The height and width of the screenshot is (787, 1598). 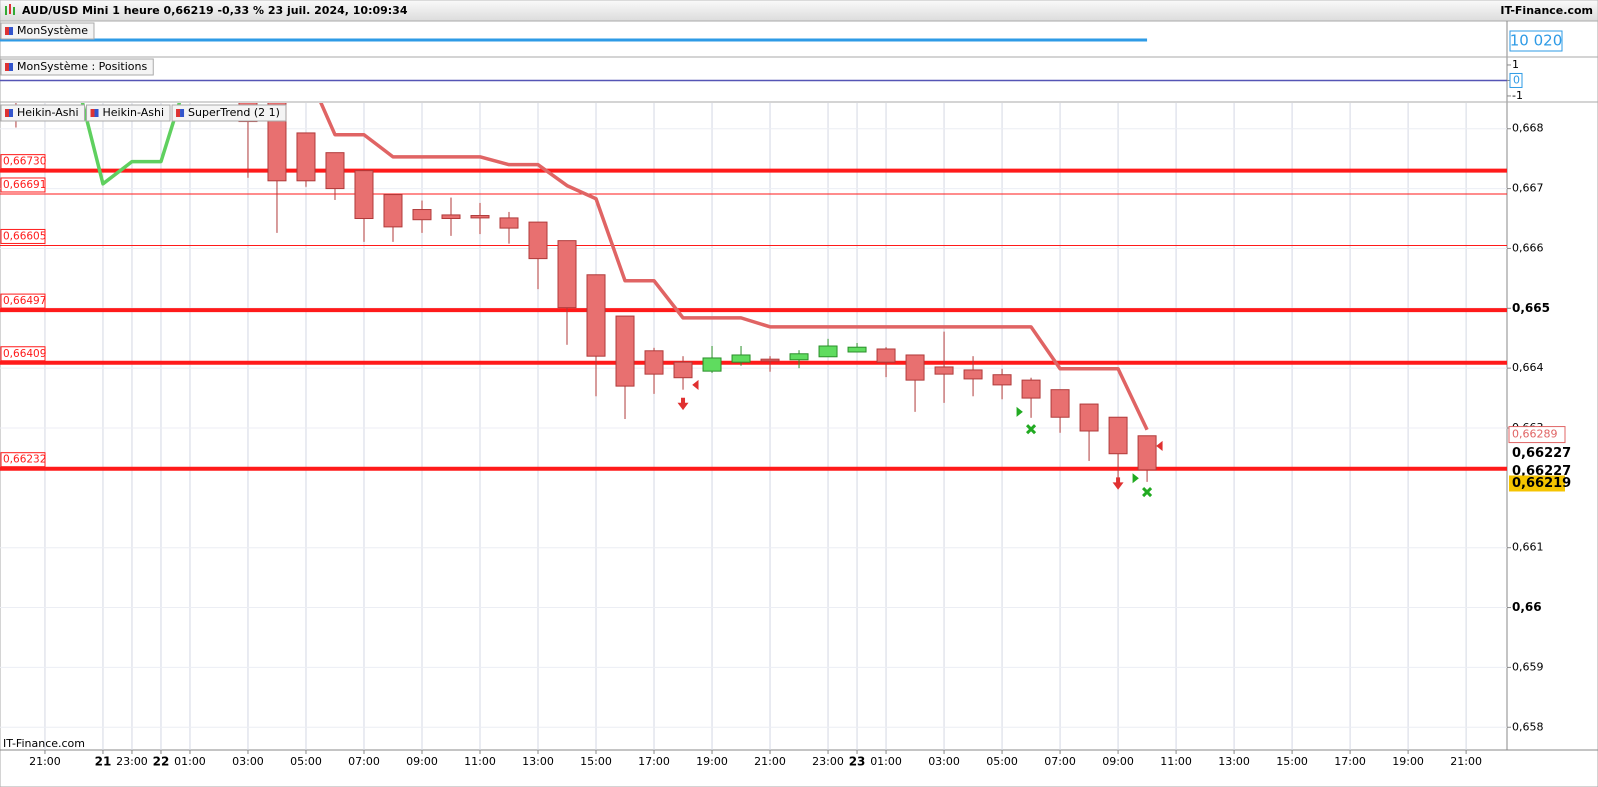 What do you see at coordinates (1528, 247) in the screenshot?
I see `y-tick-label: 0,666` at bounding box center [1528, 247].